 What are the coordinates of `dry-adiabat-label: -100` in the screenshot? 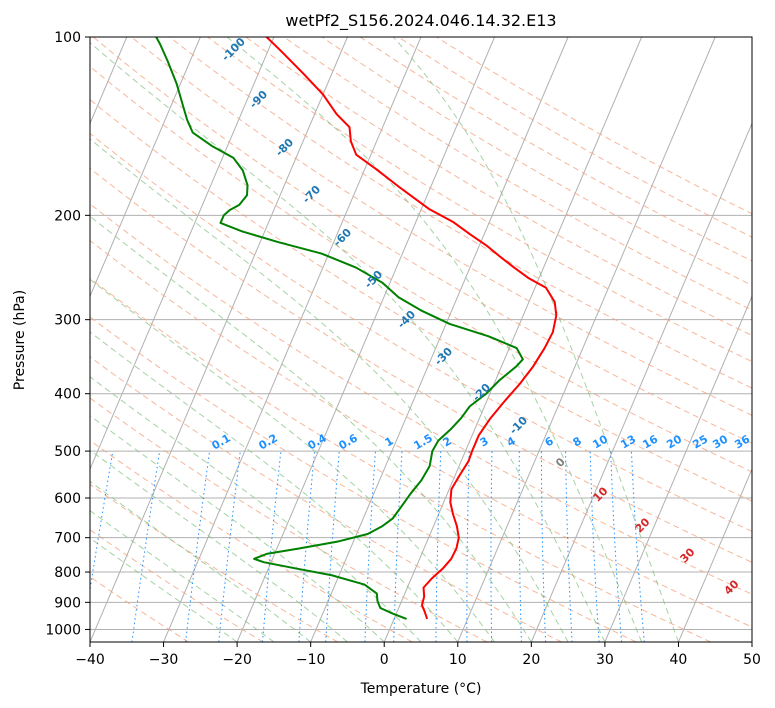 It's located at (233, 49).